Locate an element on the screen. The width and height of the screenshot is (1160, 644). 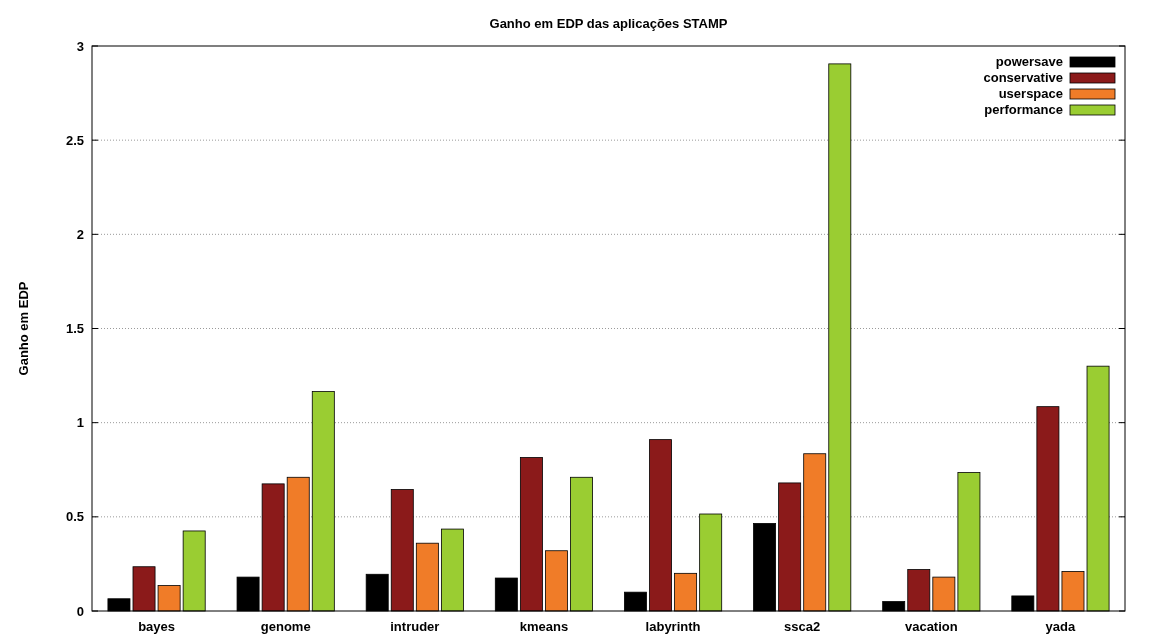
legend-label: powersave is located at coordinates (1029, 61).